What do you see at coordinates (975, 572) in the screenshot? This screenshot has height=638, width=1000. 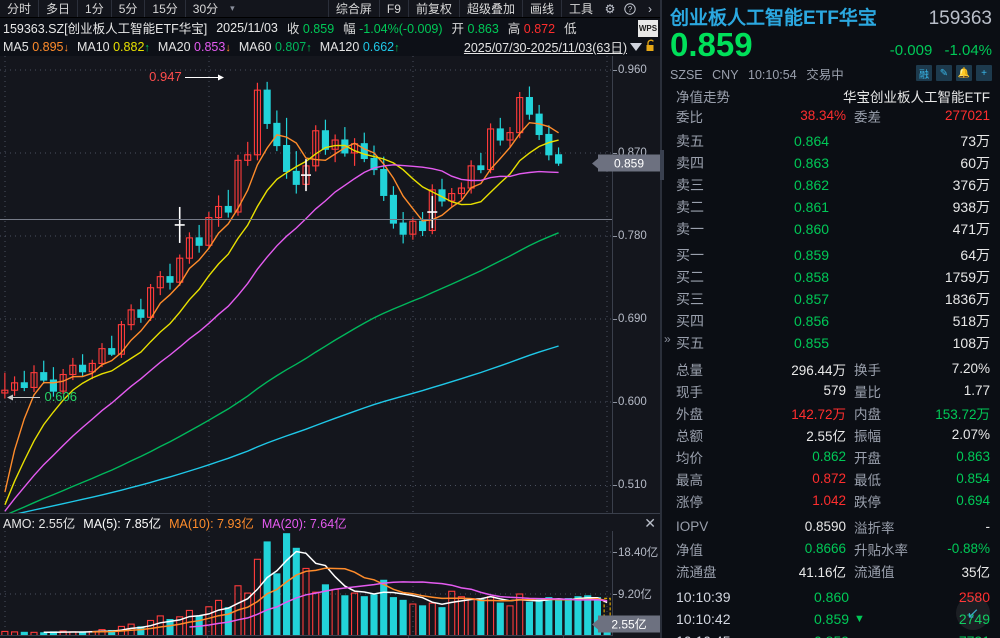 I see `stat-value-2: 35亿` at bounding box center [975, 572].